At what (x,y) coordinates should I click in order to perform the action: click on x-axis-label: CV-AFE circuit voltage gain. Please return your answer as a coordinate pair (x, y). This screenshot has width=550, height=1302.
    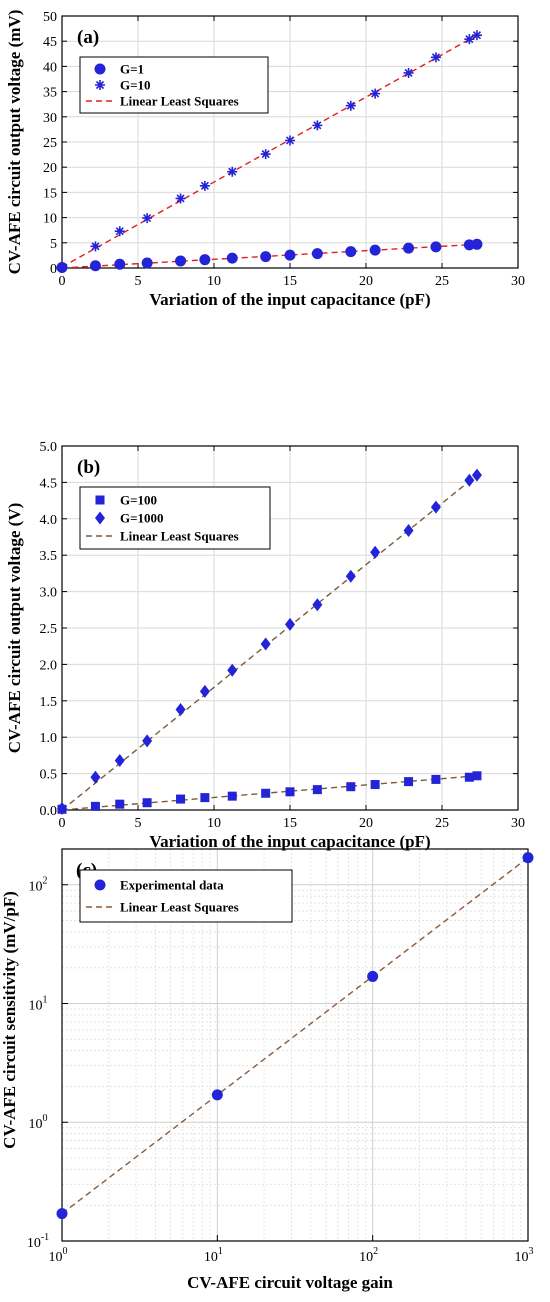
    Looking at the image, I should click on (290, 1282).